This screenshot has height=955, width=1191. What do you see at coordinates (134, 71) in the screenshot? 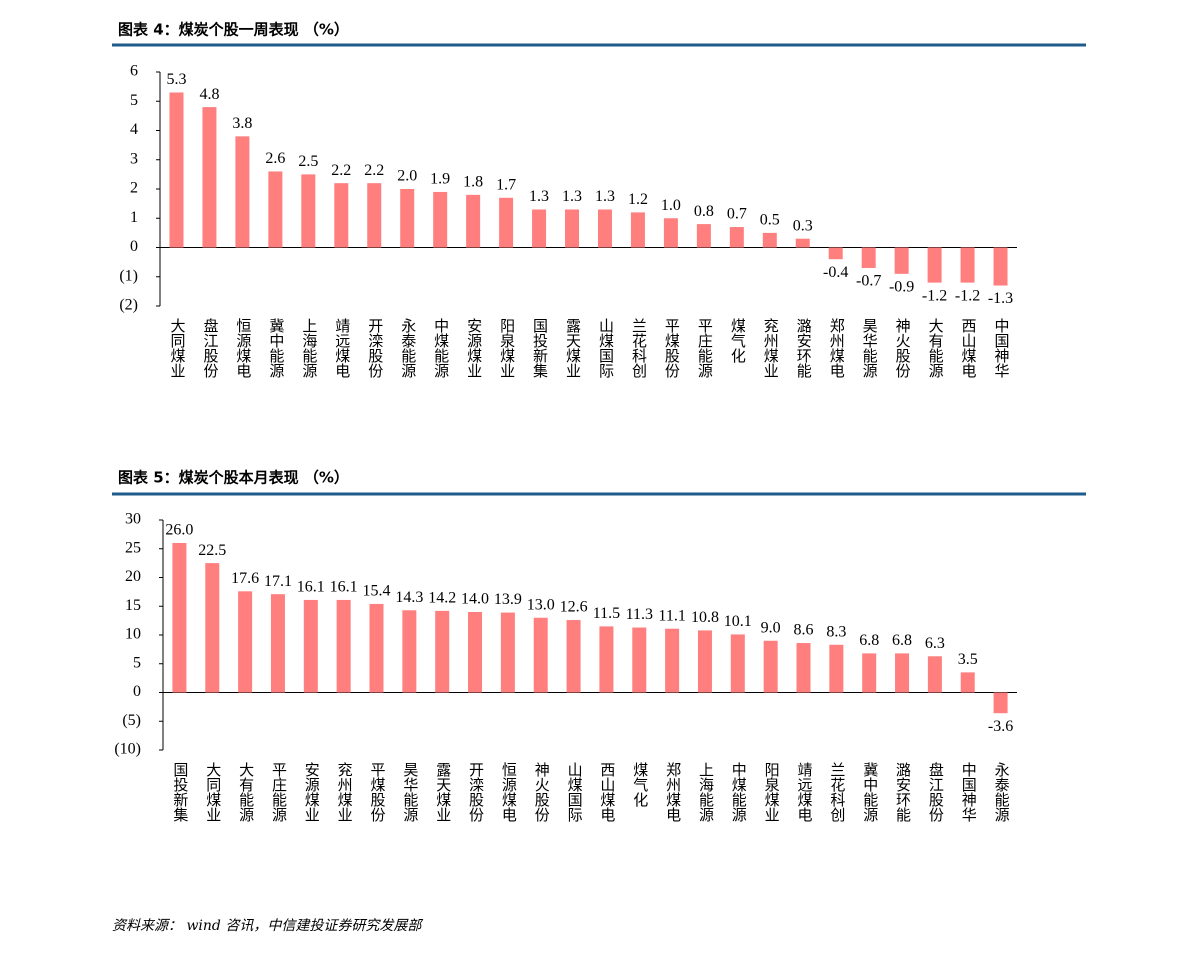
I see `y-tick-label: 6` at bounding box center [134, 71].